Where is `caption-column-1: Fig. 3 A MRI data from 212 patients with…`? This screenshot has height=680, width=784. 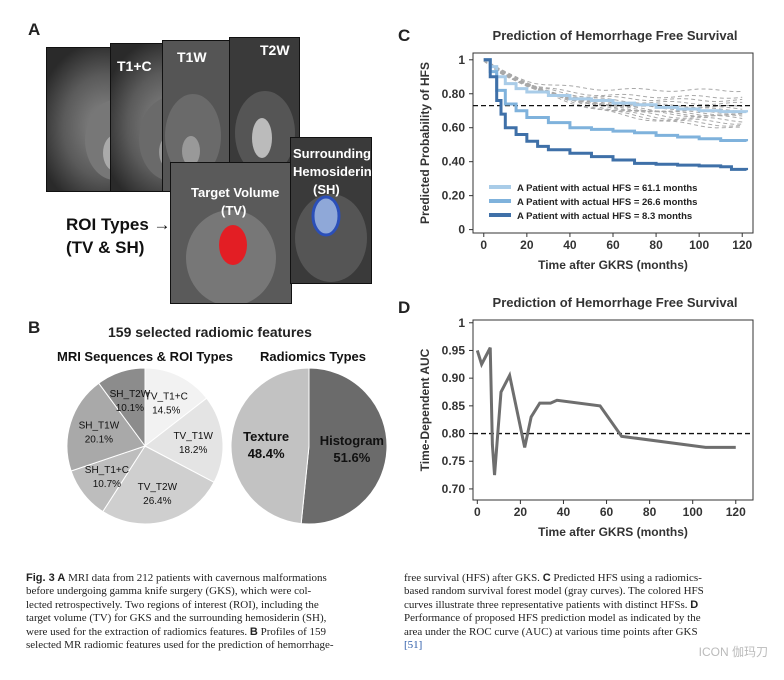
caption-column-1: Fig. 3 A MRI data from 212 patients with… is located at coordinates (202, 612).